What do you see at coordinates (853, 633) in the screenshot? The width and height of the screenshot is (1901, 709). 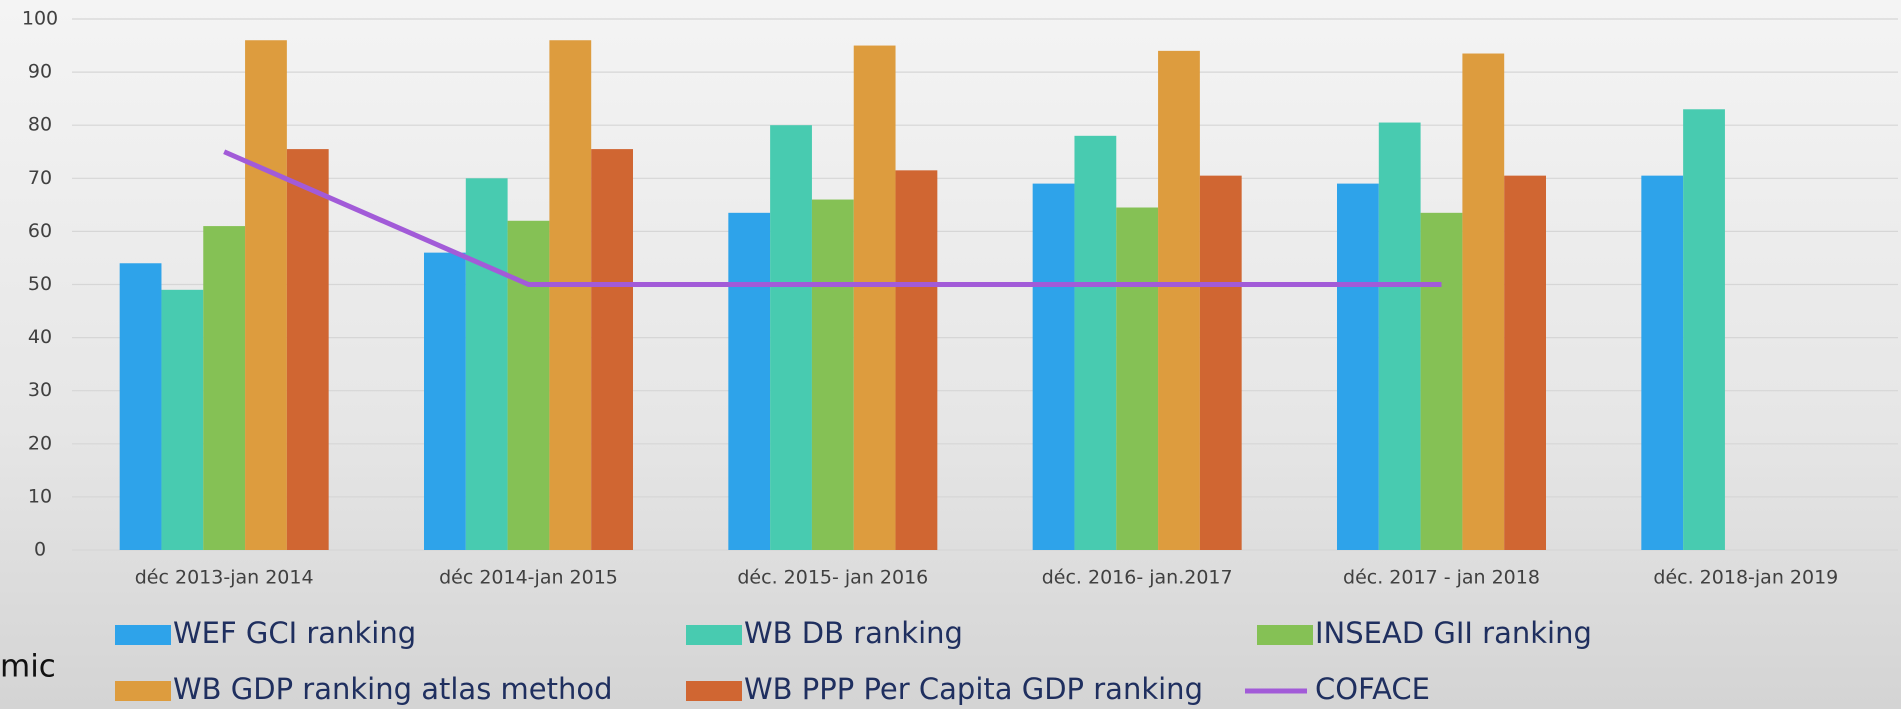 I see `legend-label: WB DB ranking` at bounding box center [853, 633].